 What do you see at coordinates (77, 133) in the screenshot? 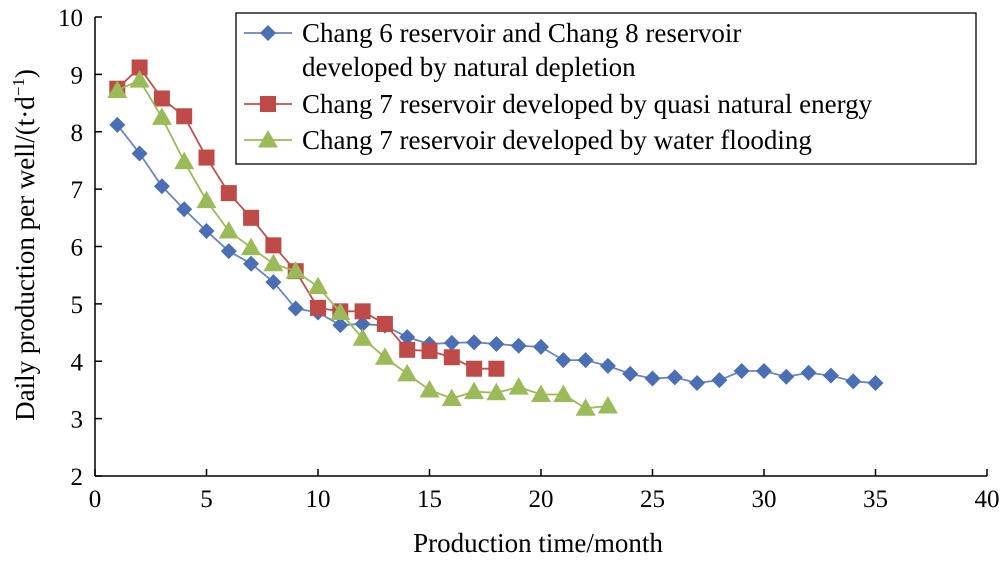
I see `y-tick-label: 8` at bounding box center [77, 133].